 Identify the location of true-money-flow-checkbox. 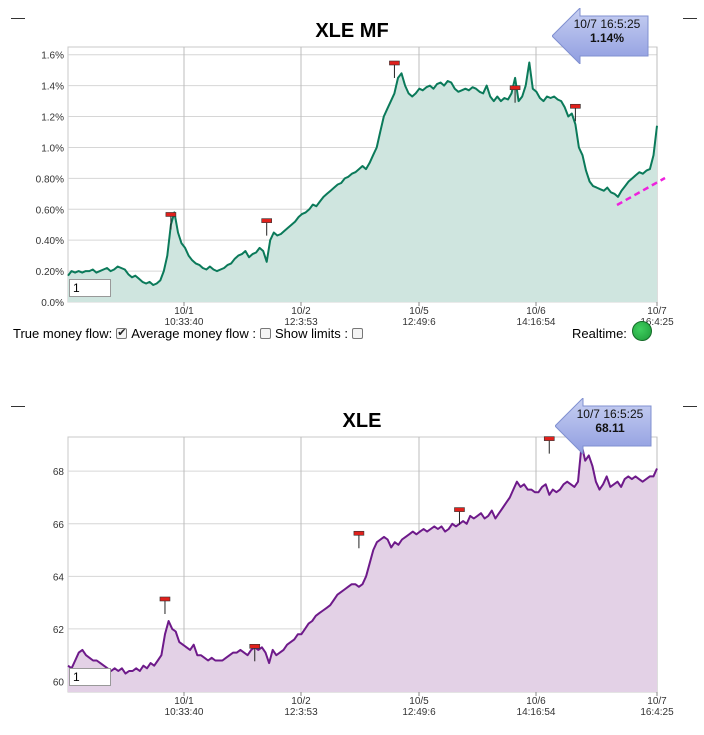
(122, 332).